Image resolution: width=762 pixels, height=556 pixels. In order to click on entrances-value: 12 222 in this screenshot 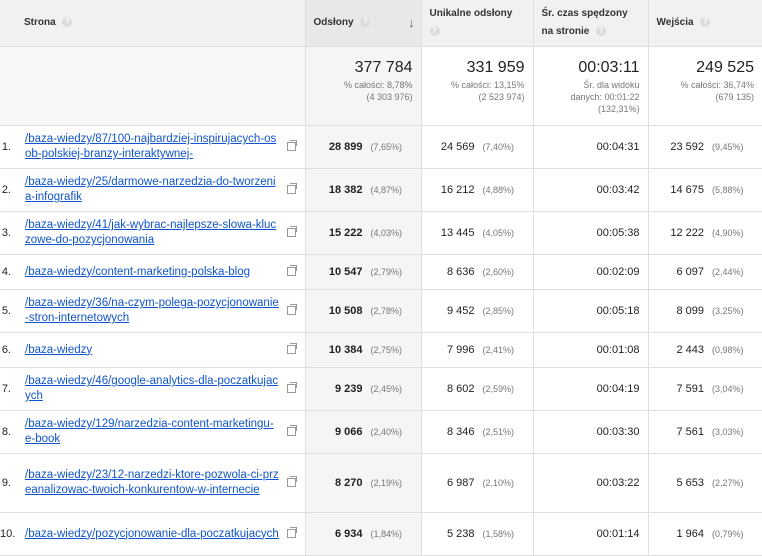, I will do `click(687, 233)`.